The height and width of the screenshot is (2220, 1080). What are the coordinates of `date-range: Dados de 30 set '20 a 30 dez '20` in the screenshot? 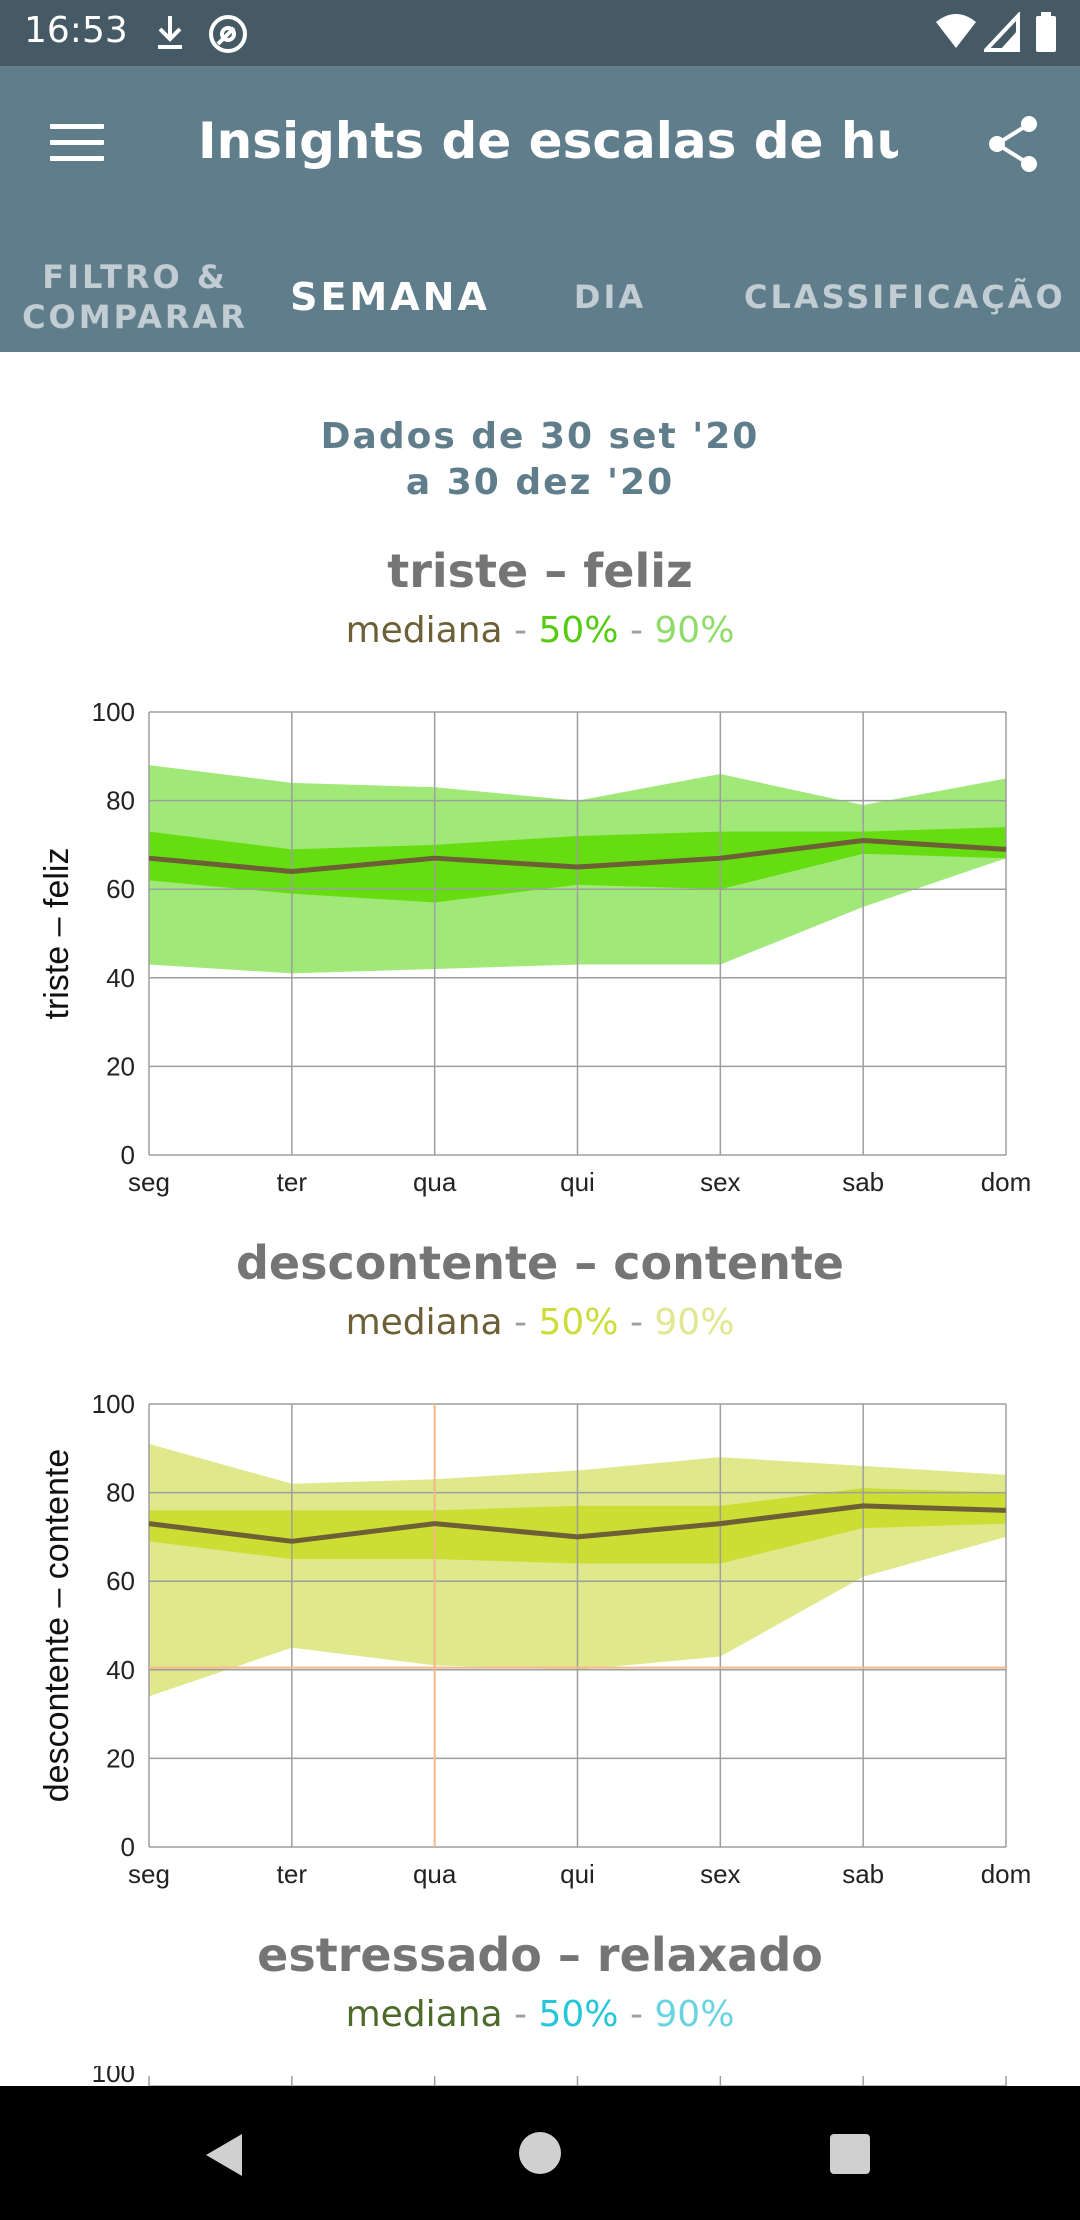 It's located at (540, 460).